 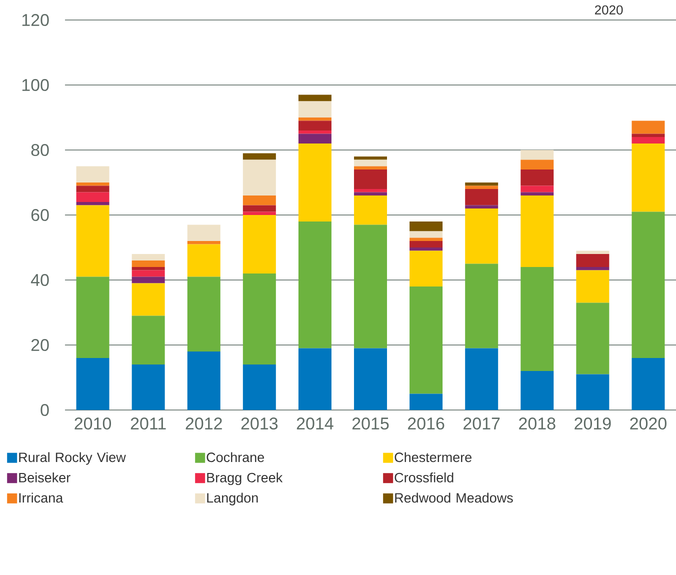 I want to click on x-tick-label: 2020, so click(x=648, y=424).